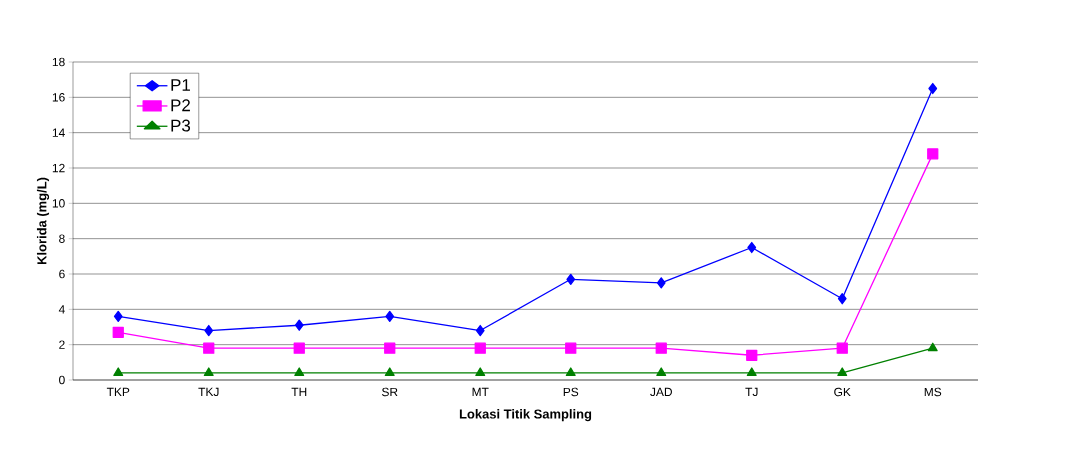 The height and width of the screenshot is (462, 1074). Describe the element at coordinates (62, 274) in the screenshot. I see `y-tick-label: 6` at that location.